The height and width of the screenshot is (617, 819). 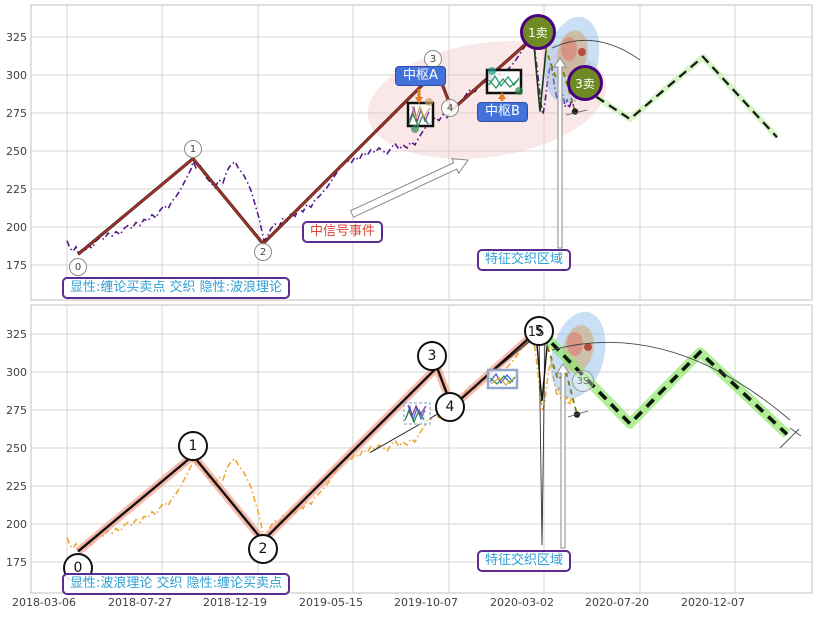 I want to click on wave-circle-bottom-1: 1, so click(x=193, y=446).